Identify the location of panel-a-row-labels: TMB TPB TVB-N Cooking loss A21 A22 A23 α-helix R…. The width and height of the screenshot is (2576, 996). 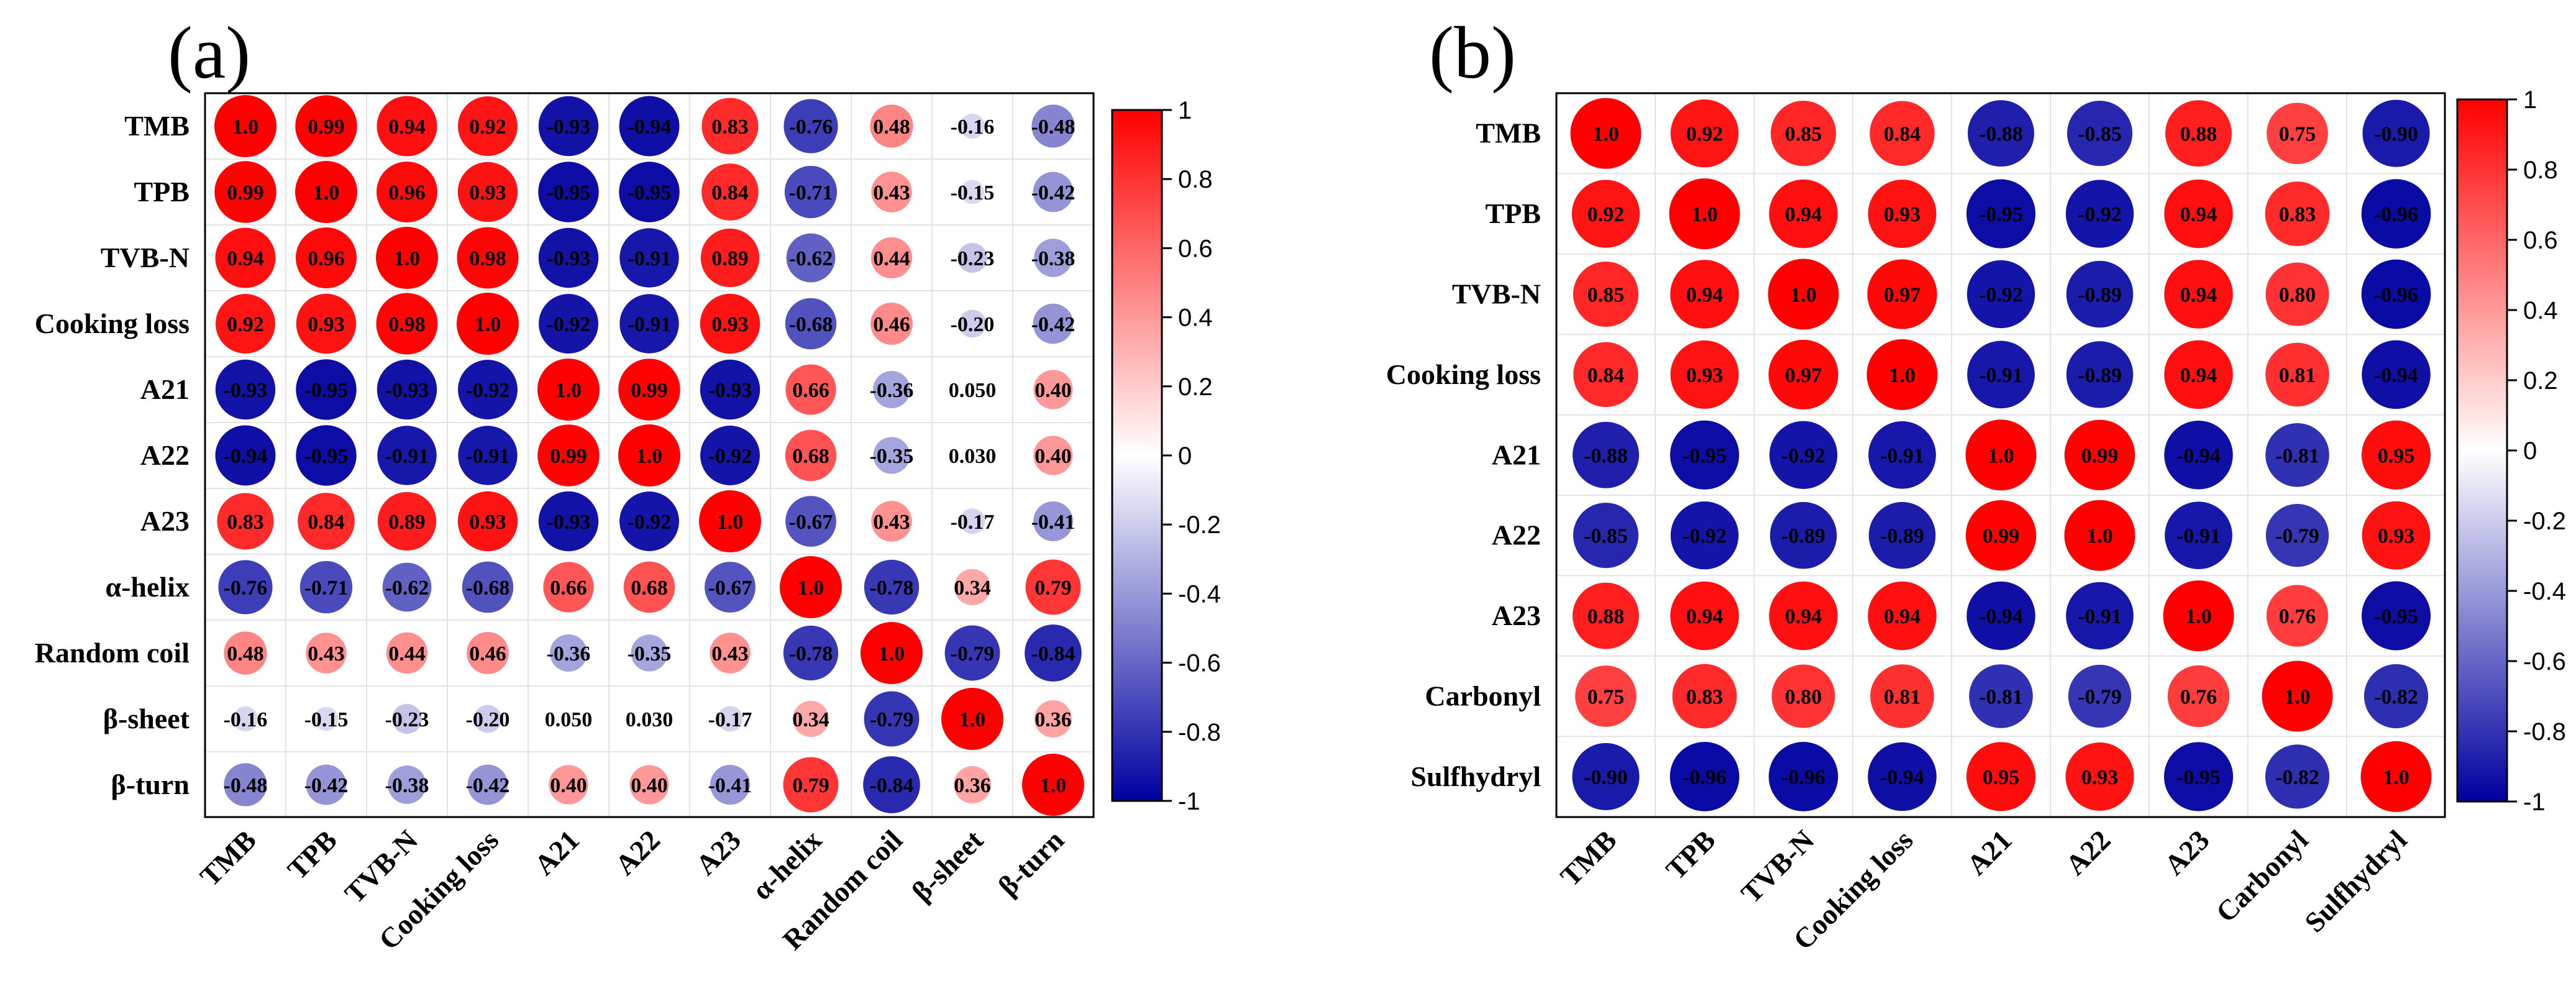
(112, 455).